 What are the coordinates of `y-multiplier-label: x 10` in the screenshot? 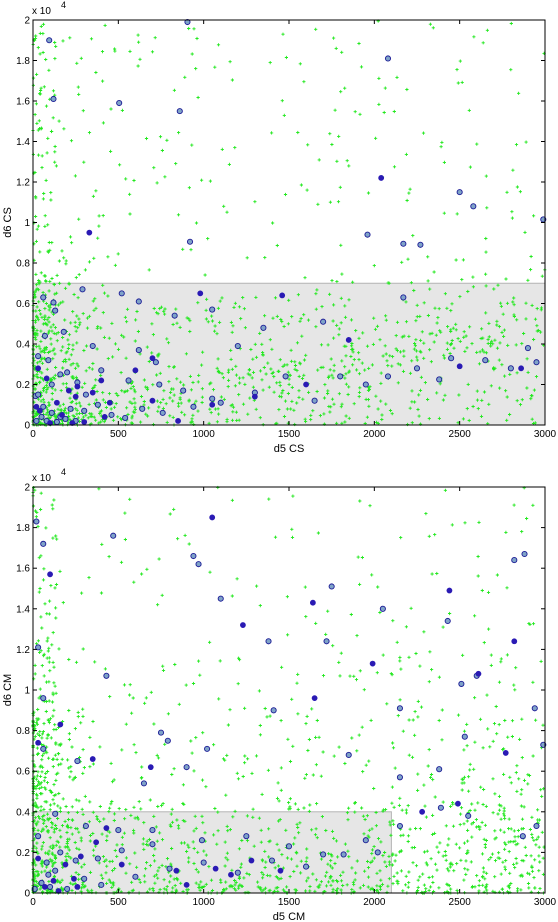 It's located at (41, 11).